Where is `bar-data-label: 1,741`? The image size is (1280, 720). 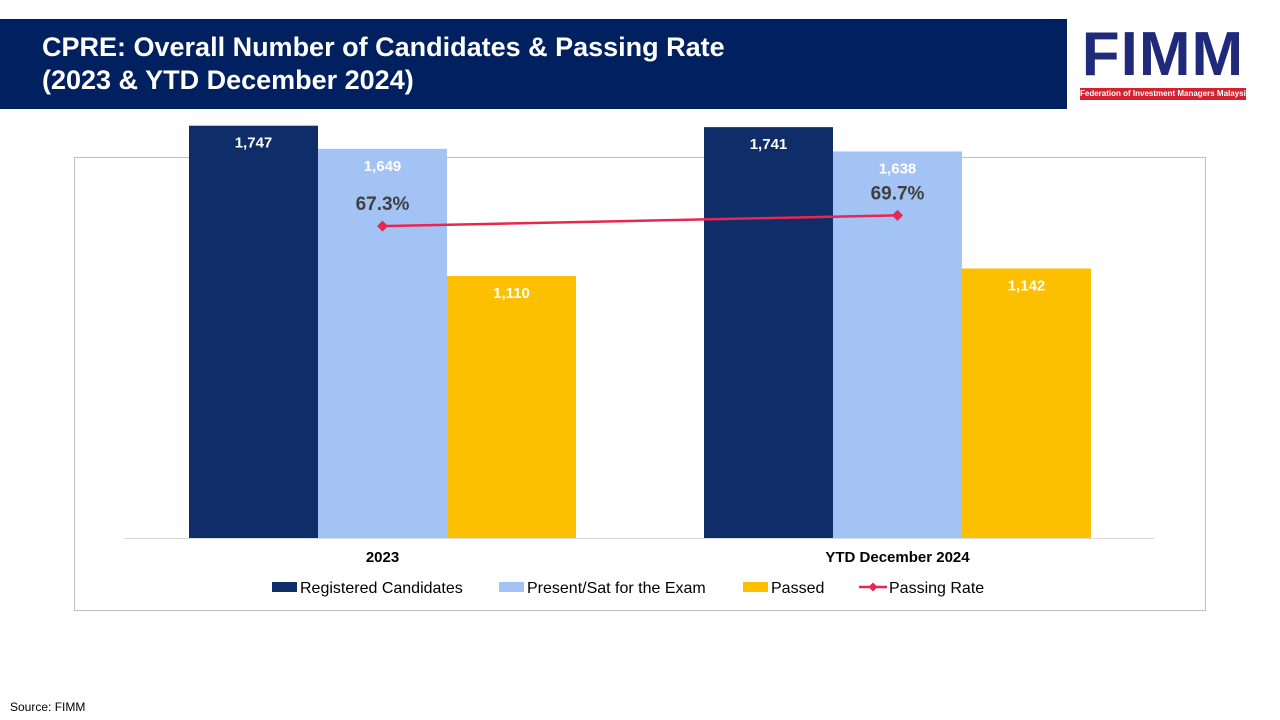
bar-data-label: 1,741 is located at coordinates (769, 144).